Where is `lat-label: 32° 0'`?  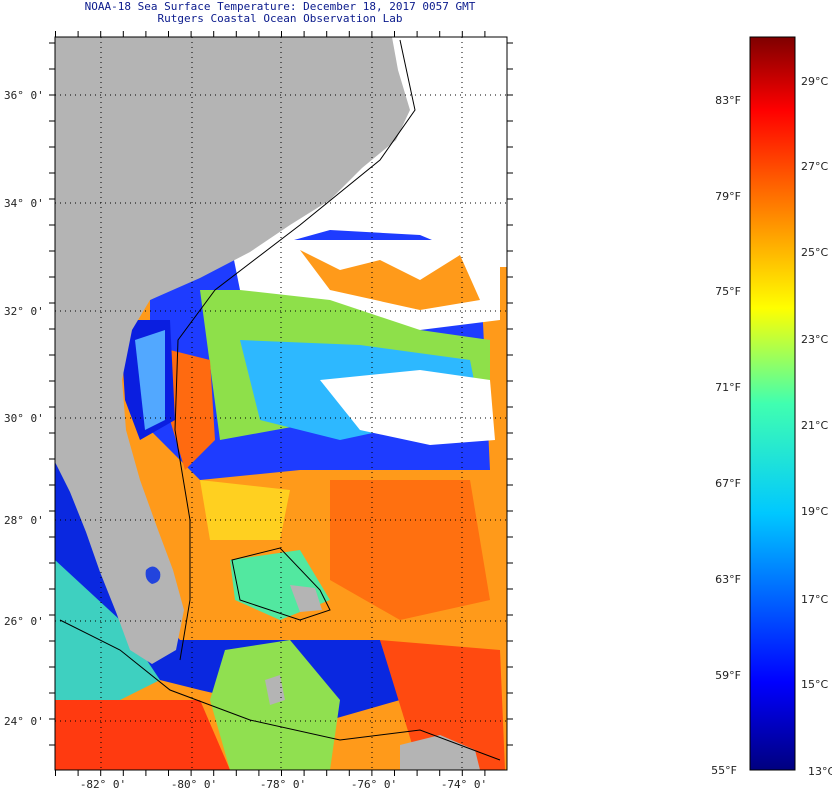
lat-label: 32° 0' is located at coordinates (24, 311).